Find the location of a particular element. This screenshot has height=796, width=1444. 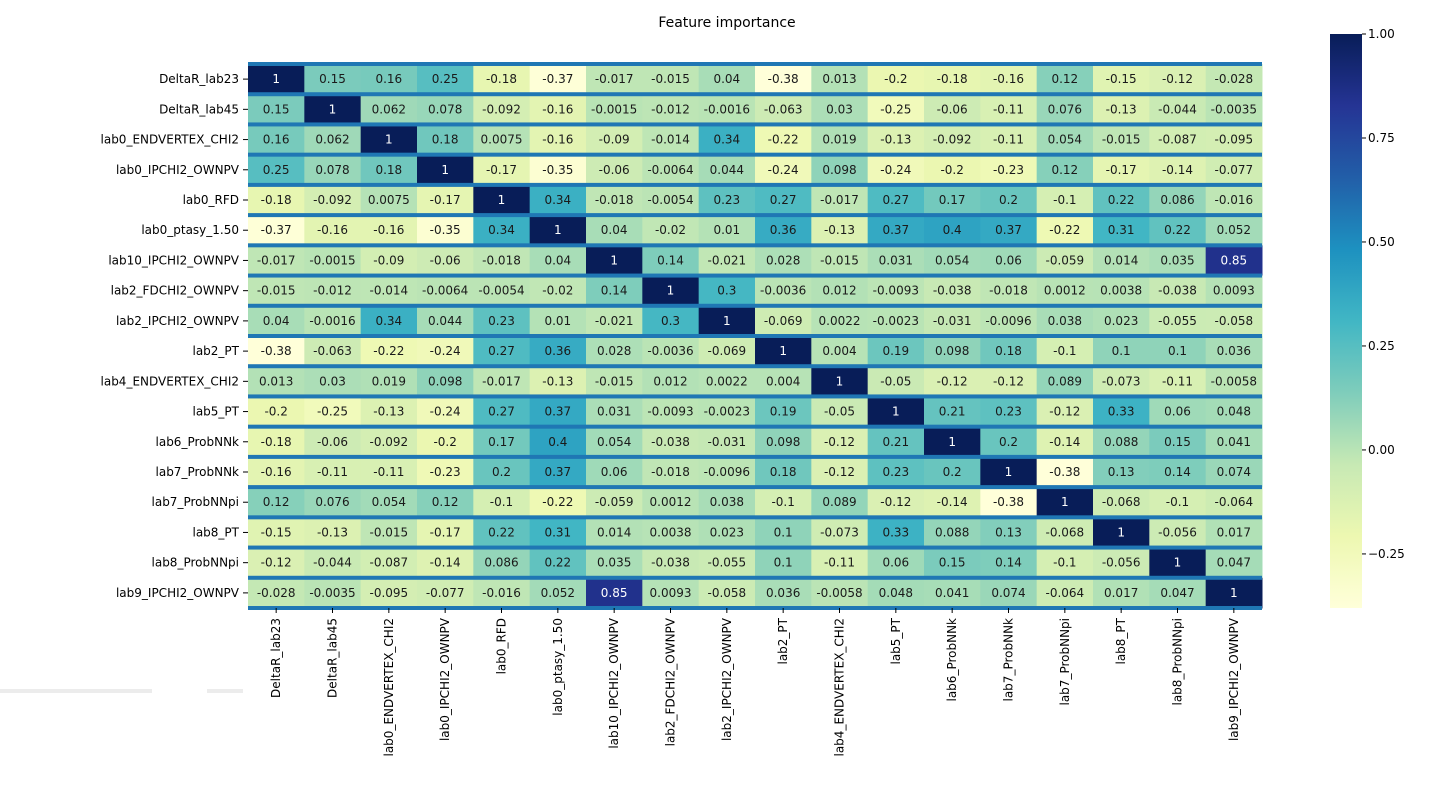

cell-label: 0.34 is located at coordinates (557, 200).